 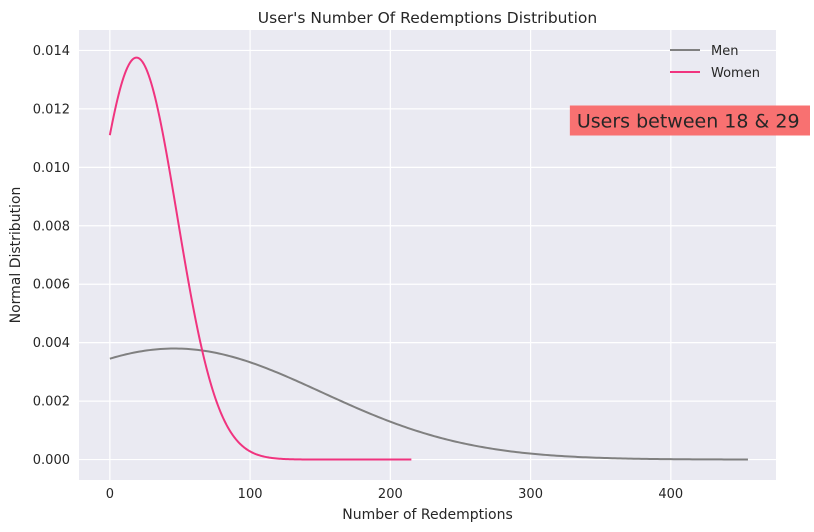 What do you see at coordinates (670, 494) in the screenshot?
I see `x-tick-label: 400` at bounding box center [670, 494].